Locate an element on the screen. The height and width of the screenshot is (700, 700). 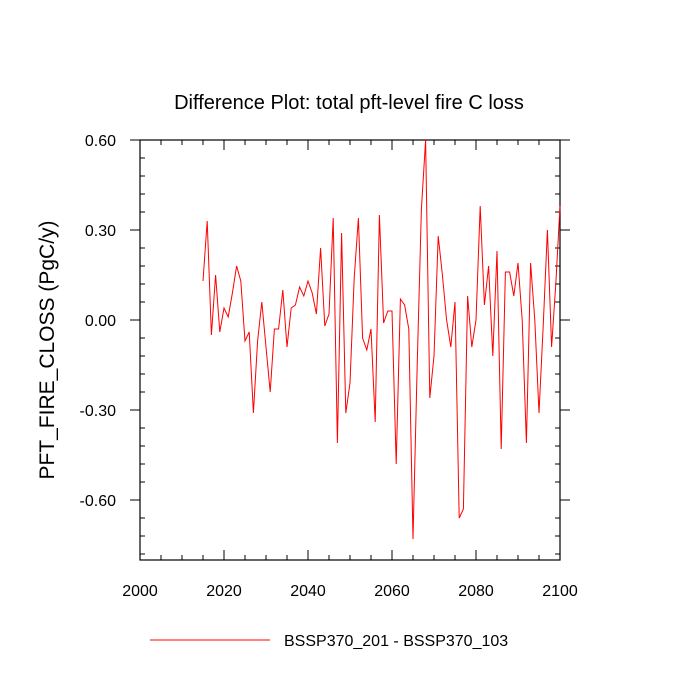
x-tick-labels: 2000 2020 2040 2060 2080 2100 is located at coordinates (350, 591).